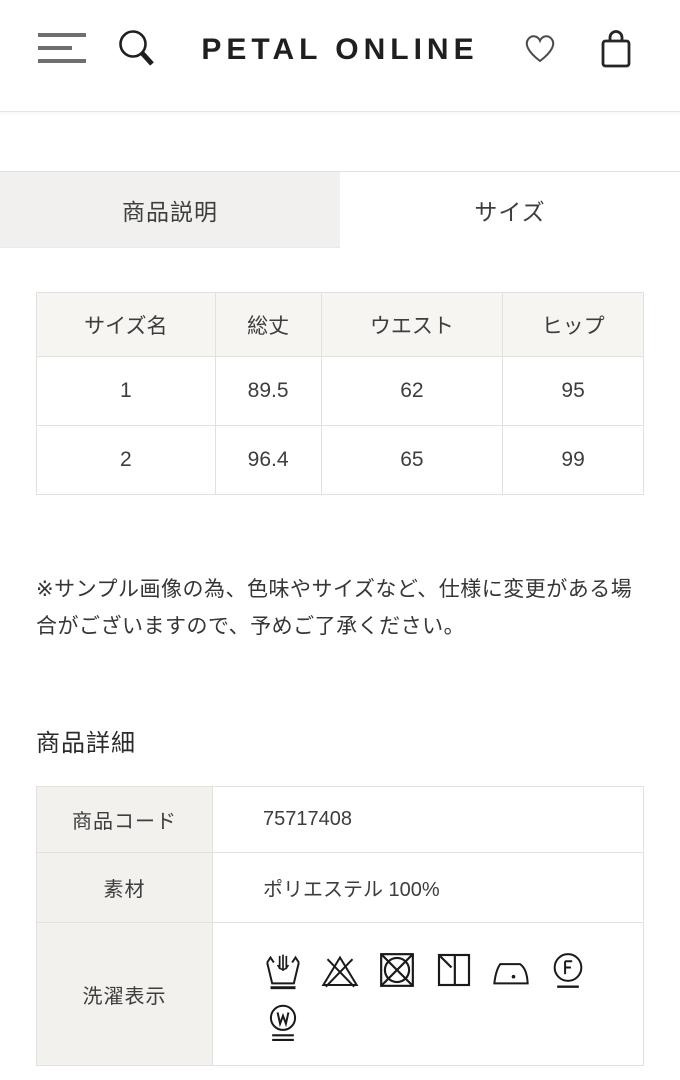 The width and height of the screenshot is (680, 1080). Describe the element at coordinates (412, 324) in the screenshot. I see `size-col-waist: ウエスト` at that location.